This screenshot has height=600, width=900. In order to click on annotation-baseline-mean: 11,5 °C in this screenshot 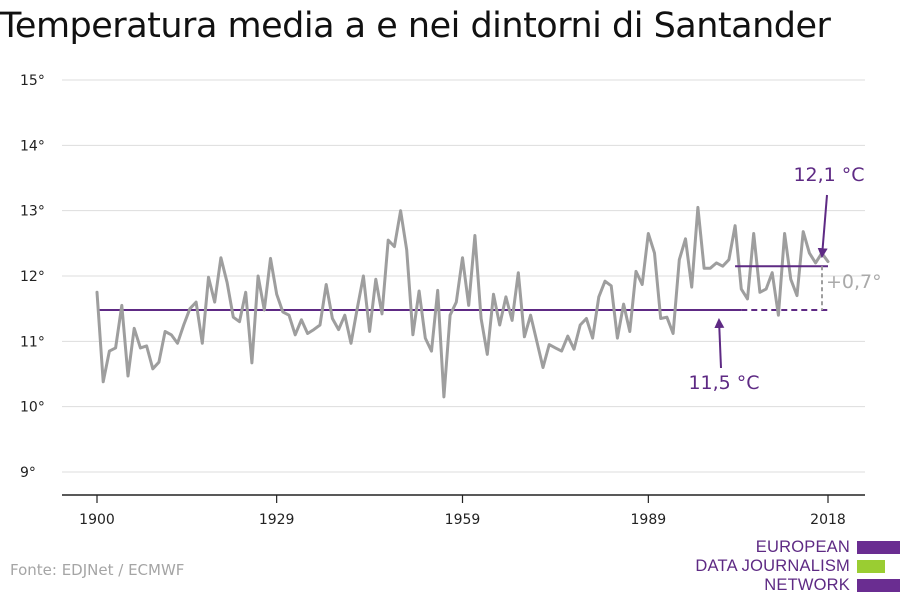, I will do `click(723, 383)`.